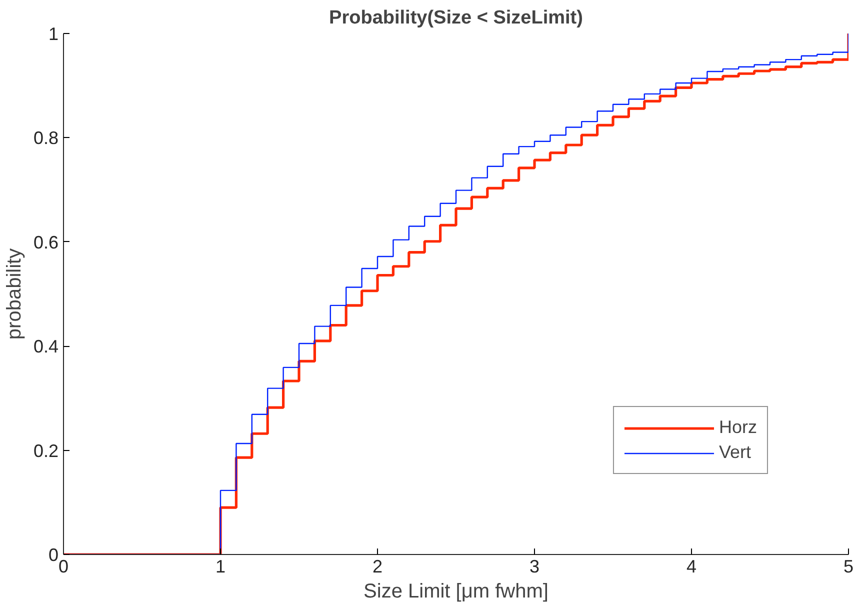 The image size is (866, 609). What do you see at coordinates (46, 242) in the screenshot?
I see `y-tick-label: 0.6` at bounding box center [46, 242].